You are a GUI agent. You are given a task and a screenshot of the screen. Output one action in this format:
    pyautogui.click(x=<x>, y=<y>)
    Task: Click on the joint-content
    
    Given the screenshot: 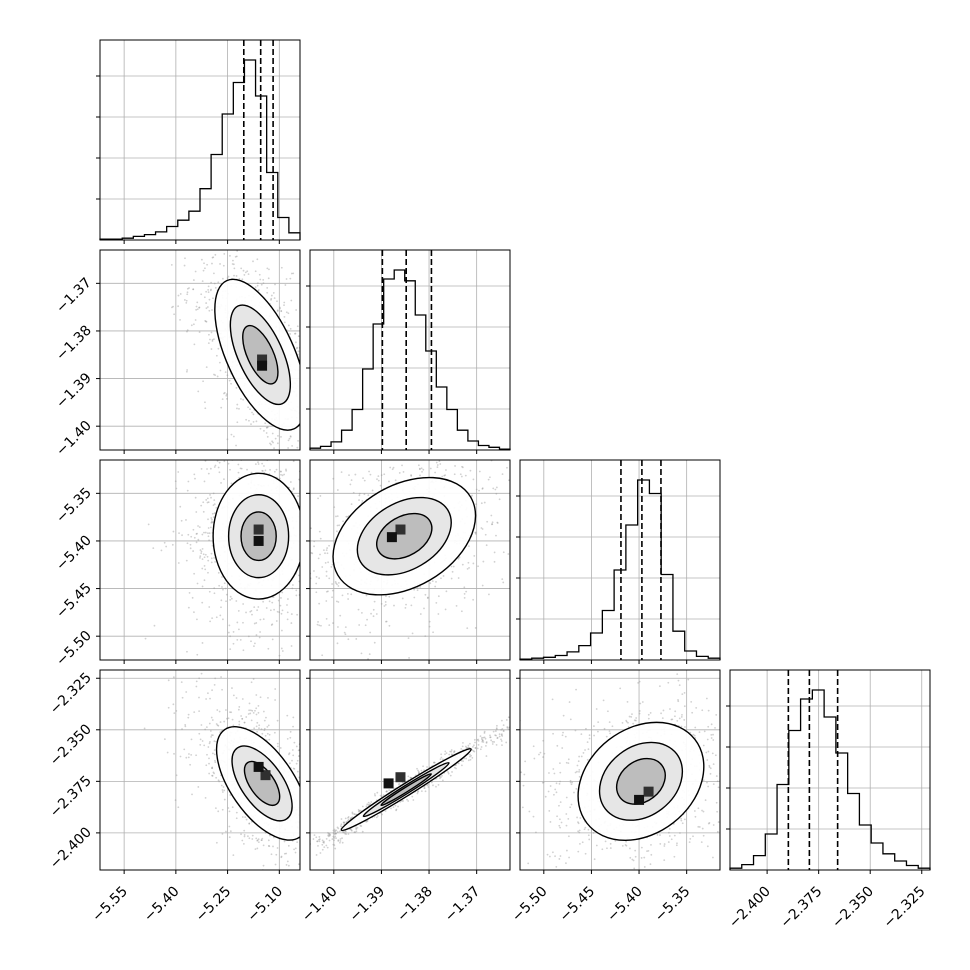 What is the action you would take?
    pyautogui.click(x=410, y=786)
    